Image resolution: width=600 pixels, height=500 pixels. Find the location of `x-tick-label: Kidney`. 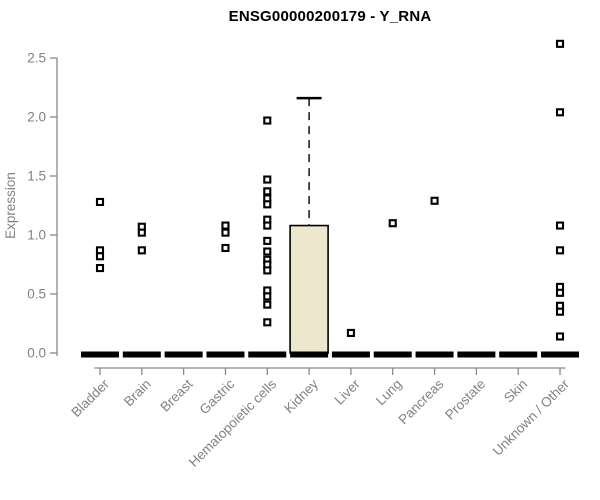

x-tick-label: Kidney is located at coordinates (301, 396).